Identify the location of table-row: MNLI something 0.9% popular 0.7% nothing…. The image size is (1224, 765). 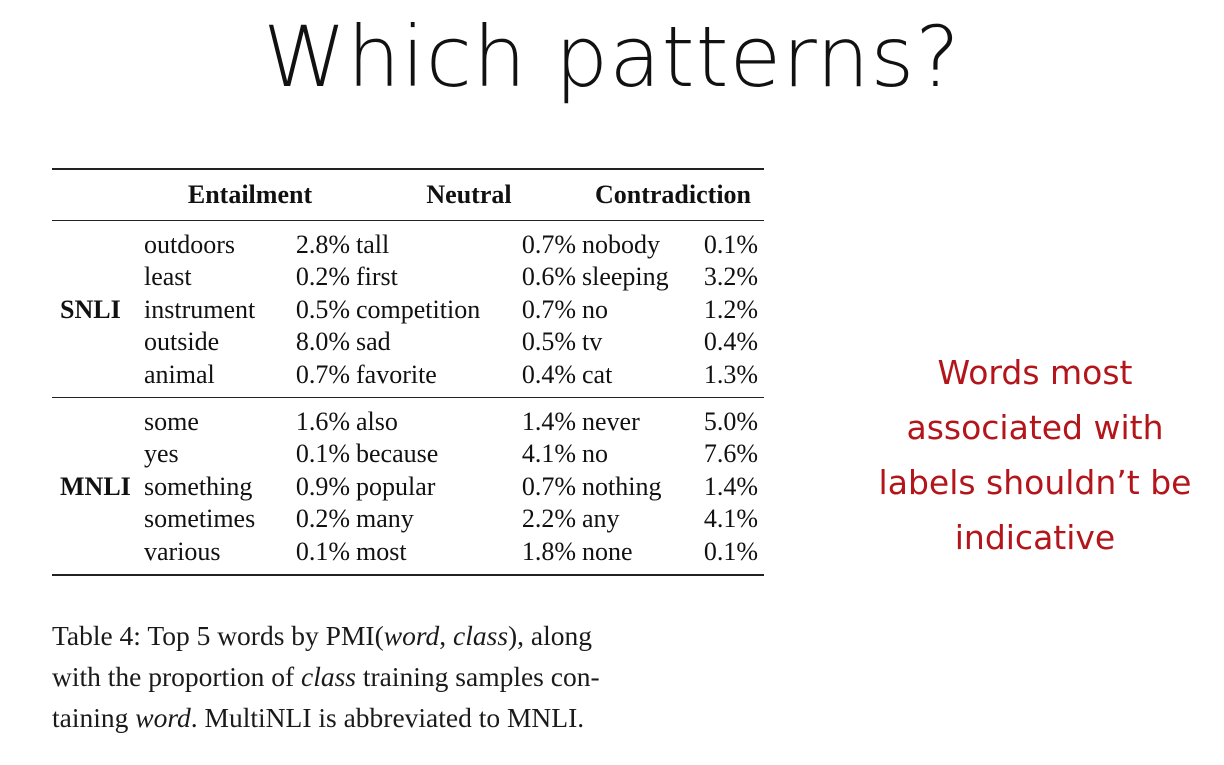
(408, 487).